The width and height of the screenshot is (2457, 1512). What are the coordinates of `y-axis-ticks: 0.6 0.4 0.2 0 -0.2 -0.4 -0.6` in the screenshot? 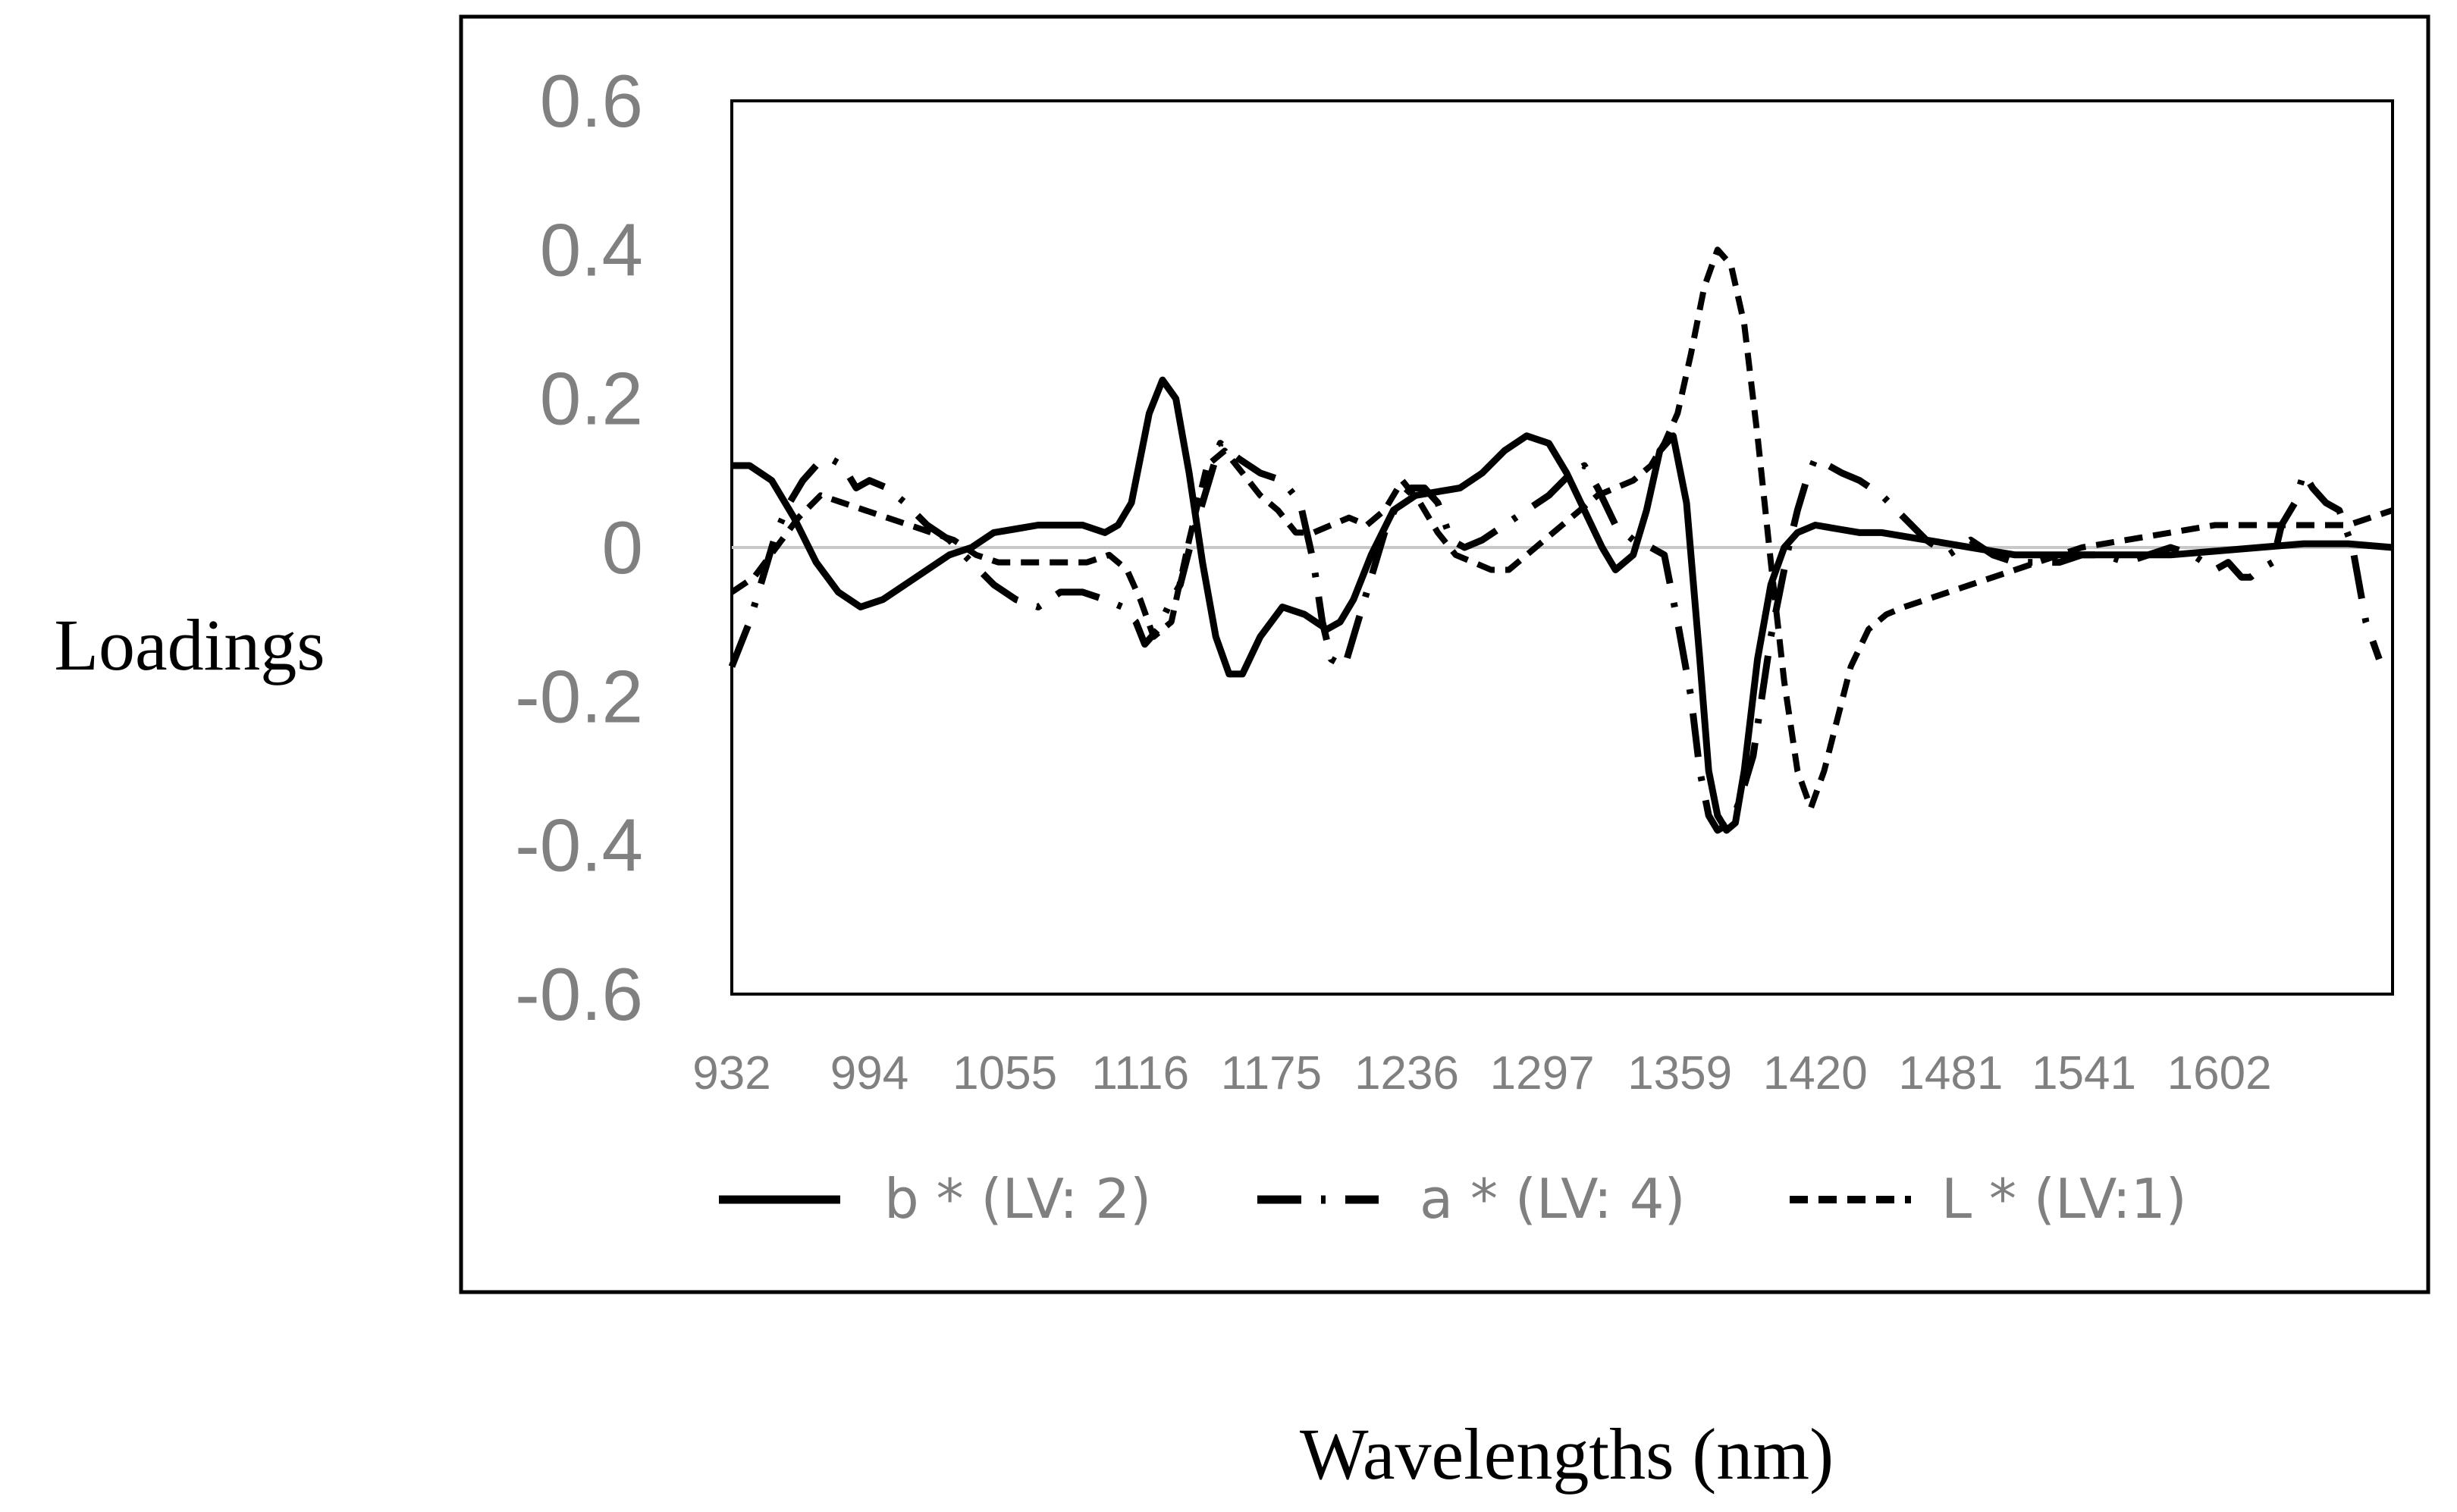 It's located at (579, 547).